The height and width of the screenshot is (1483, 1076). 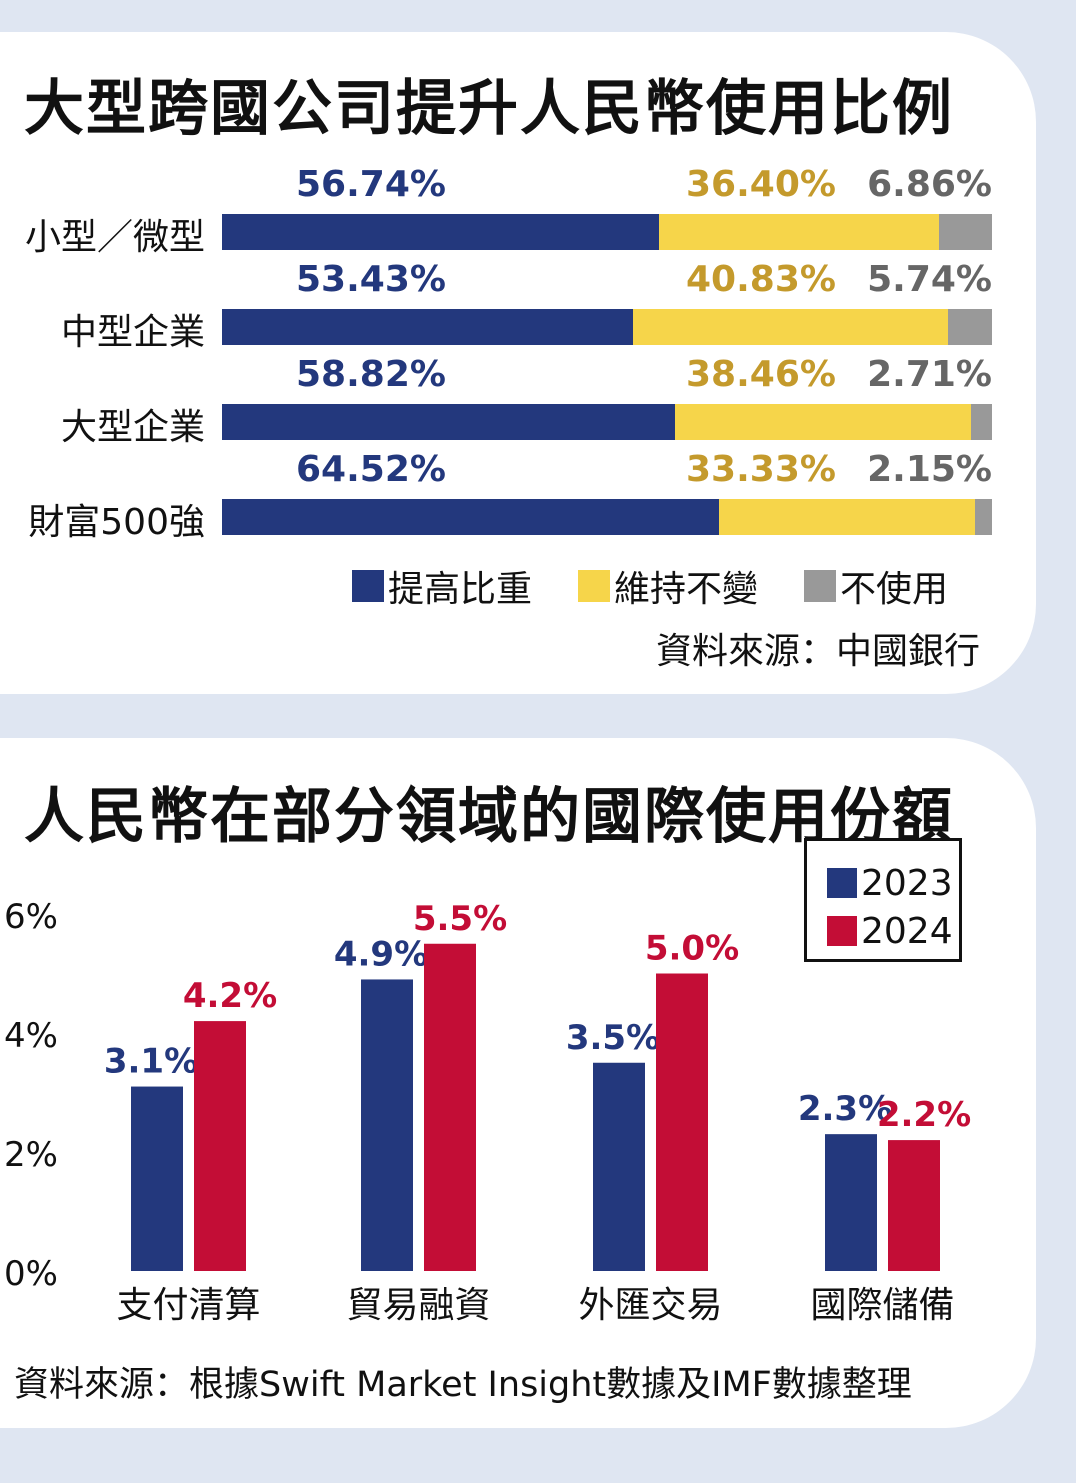 What do you see at coordinates (817, 651) in the screenshot?
I see `chart1-source: 資料來源：中國銀行` at bounding box center [817, 651].